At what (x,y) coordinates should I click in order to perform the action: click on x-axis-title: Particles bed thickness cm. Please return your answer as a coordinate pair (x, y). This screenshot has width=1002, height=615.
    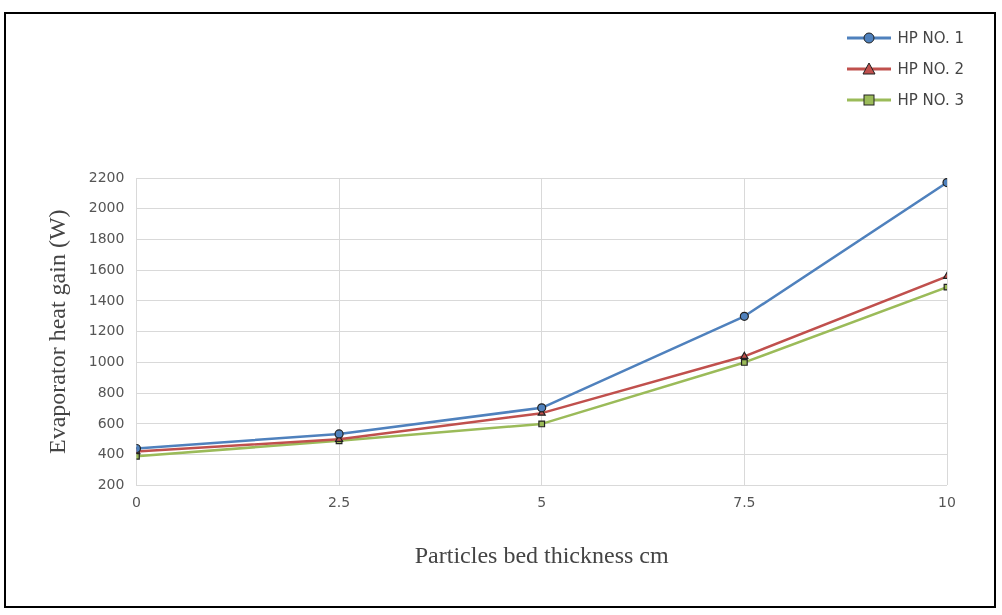
    Looking at the image, I should click on (542, 554).